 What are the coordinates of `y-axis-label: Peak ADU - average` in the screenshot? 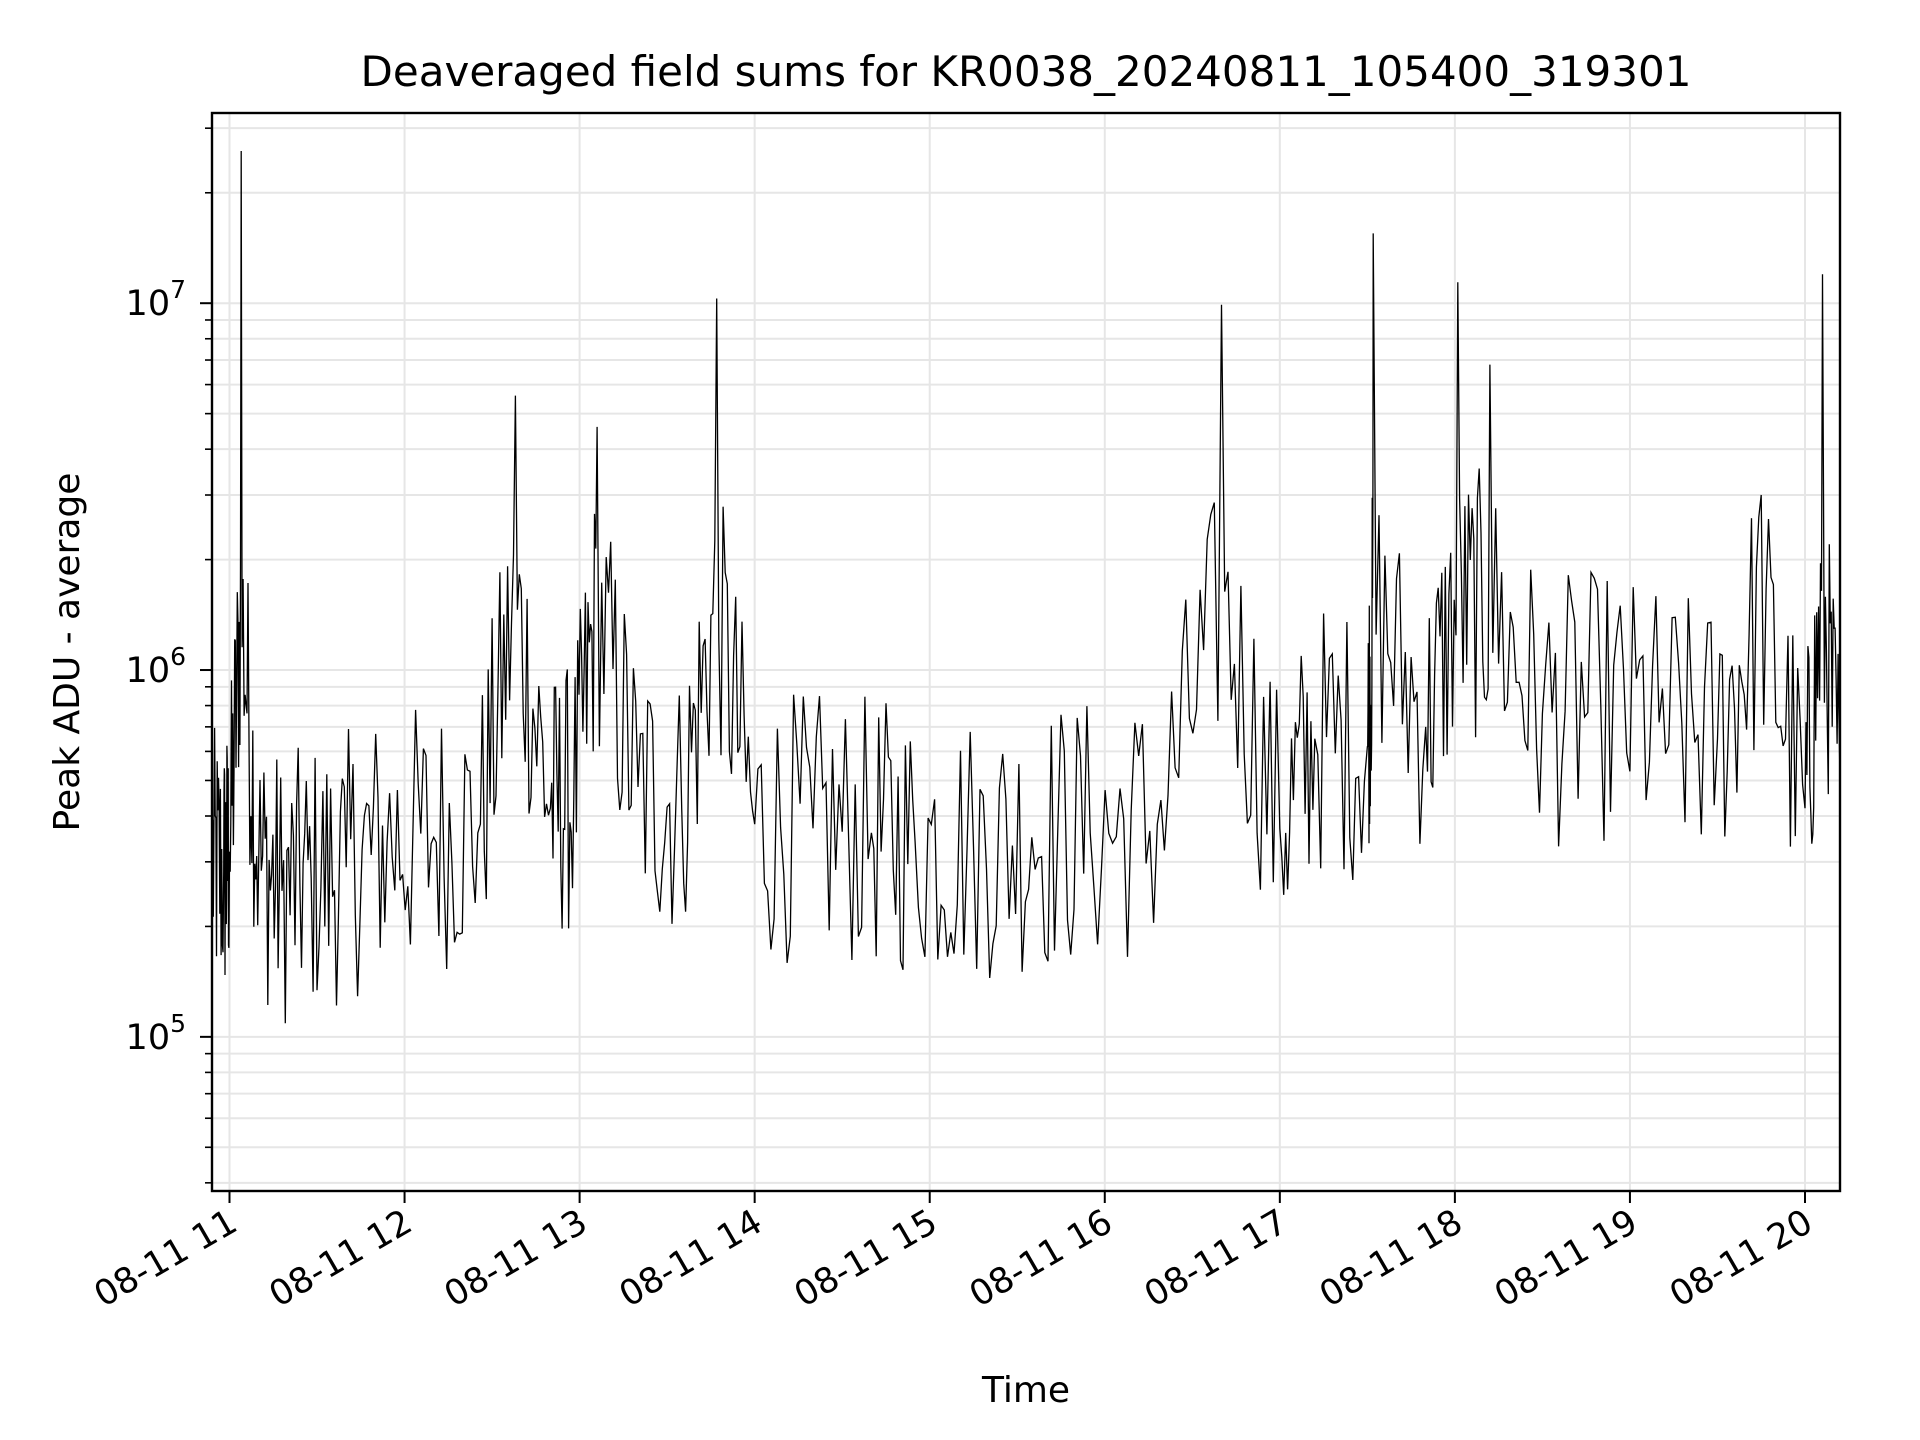 It's located at (67, 652).